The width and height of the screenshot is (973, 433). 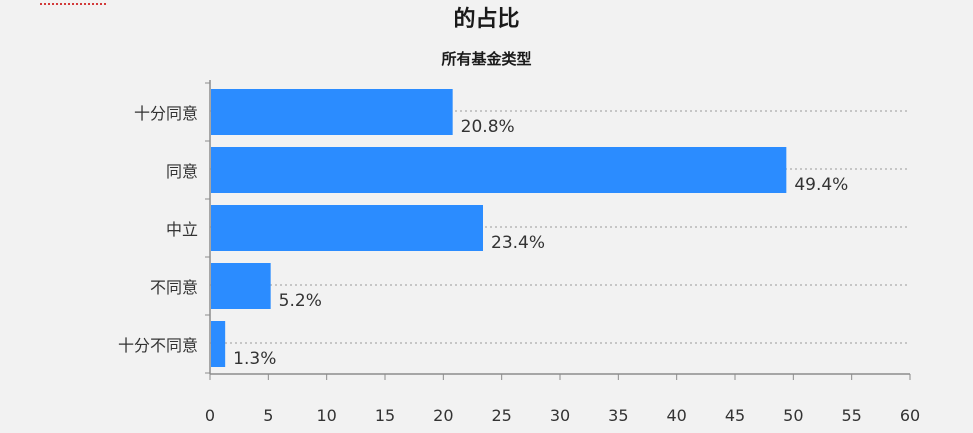 What do you see at coordinates (618, 415) in the screenshot?
I see `x-tick-label: 35` at bounding box center [618, 415].